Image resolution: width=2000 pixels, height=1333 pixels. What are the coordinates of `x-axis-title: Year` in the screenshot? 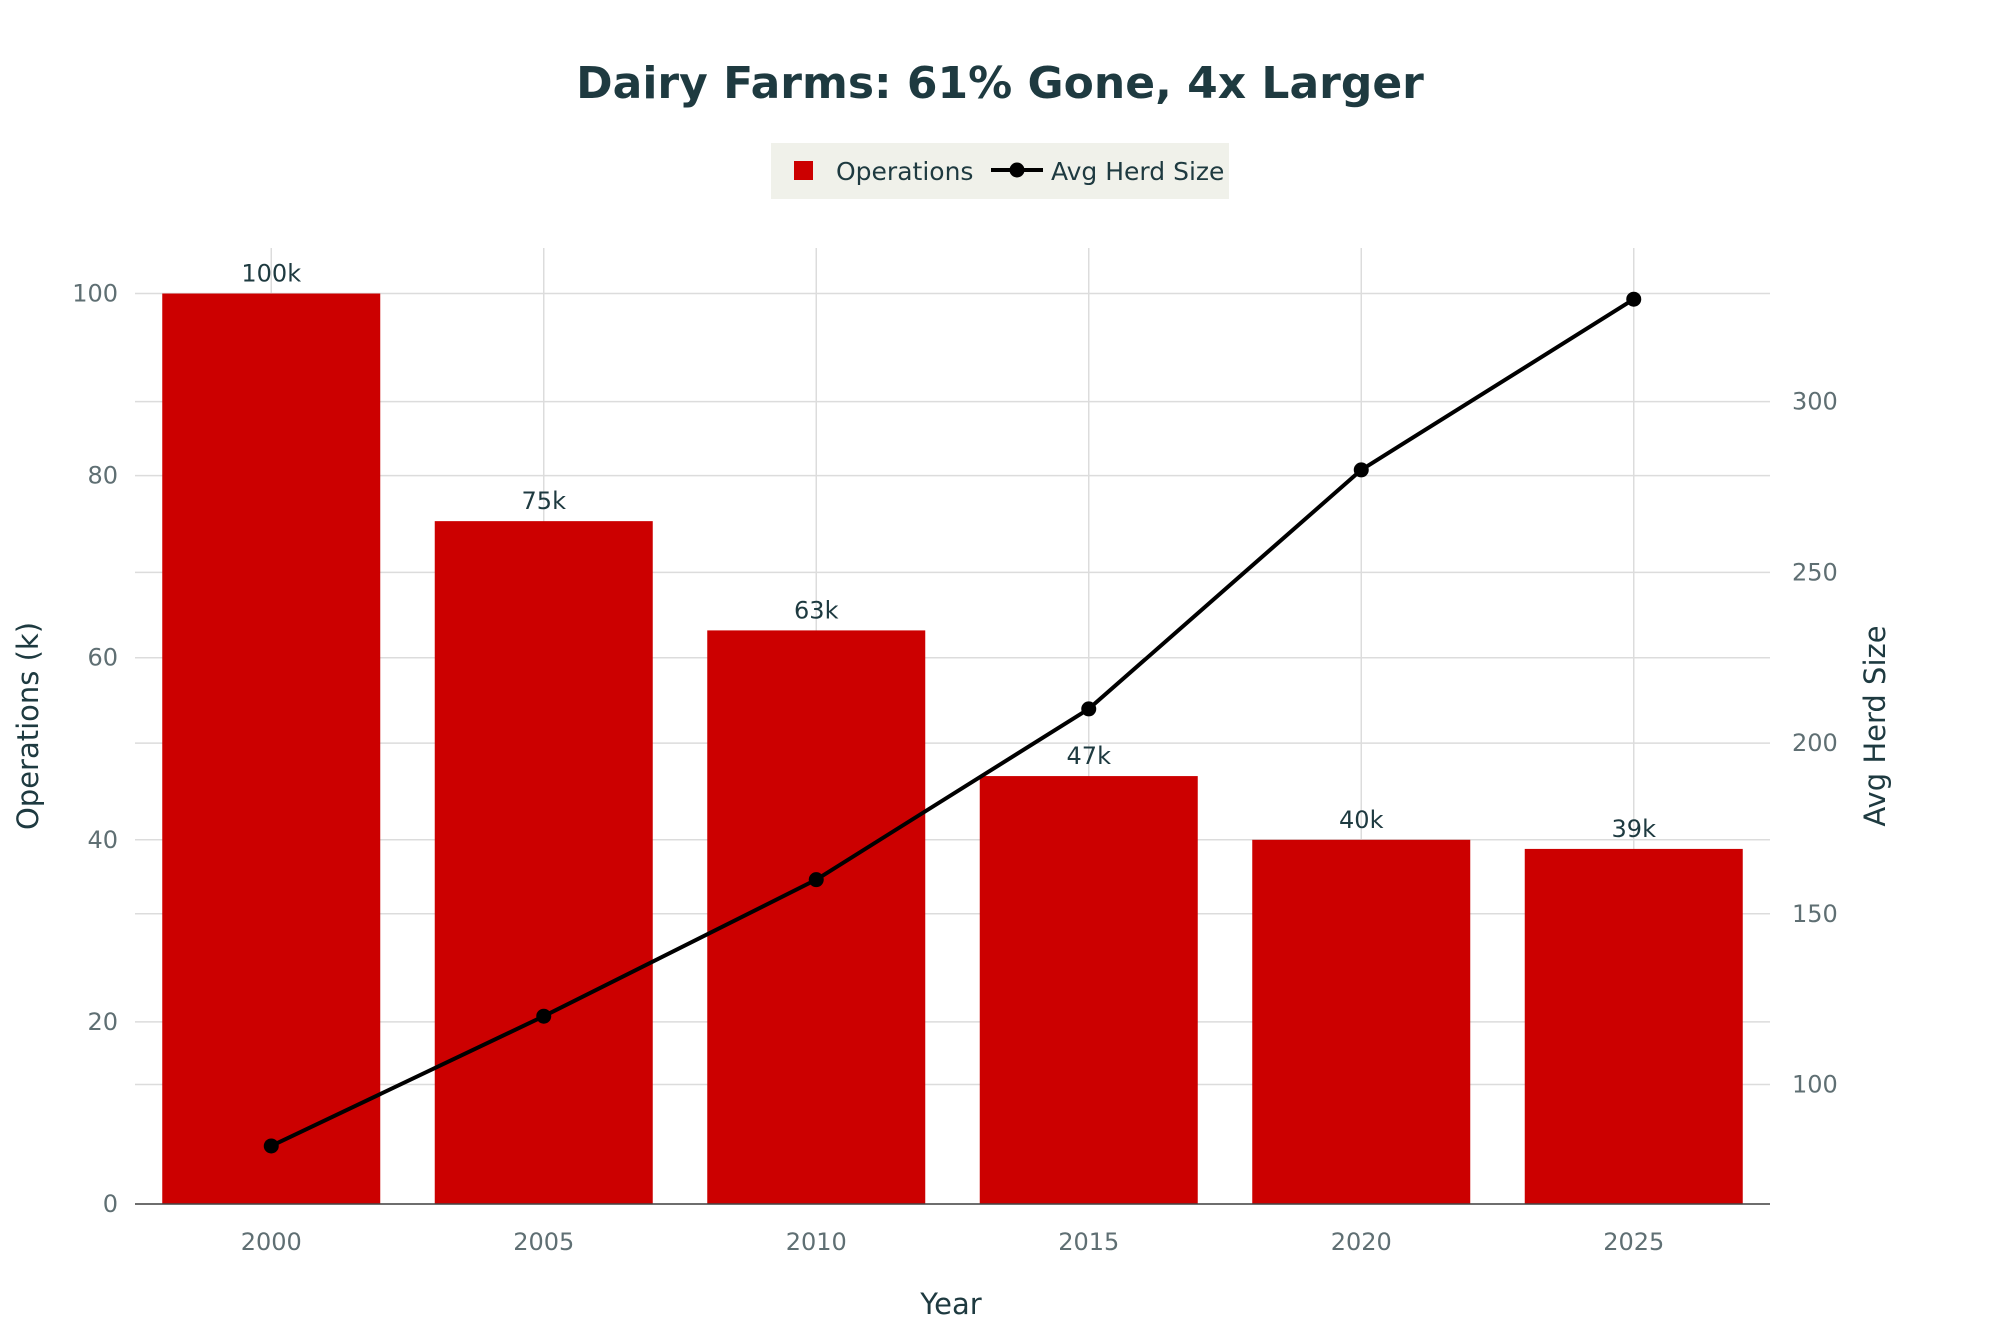 It's located at (950, 1304).